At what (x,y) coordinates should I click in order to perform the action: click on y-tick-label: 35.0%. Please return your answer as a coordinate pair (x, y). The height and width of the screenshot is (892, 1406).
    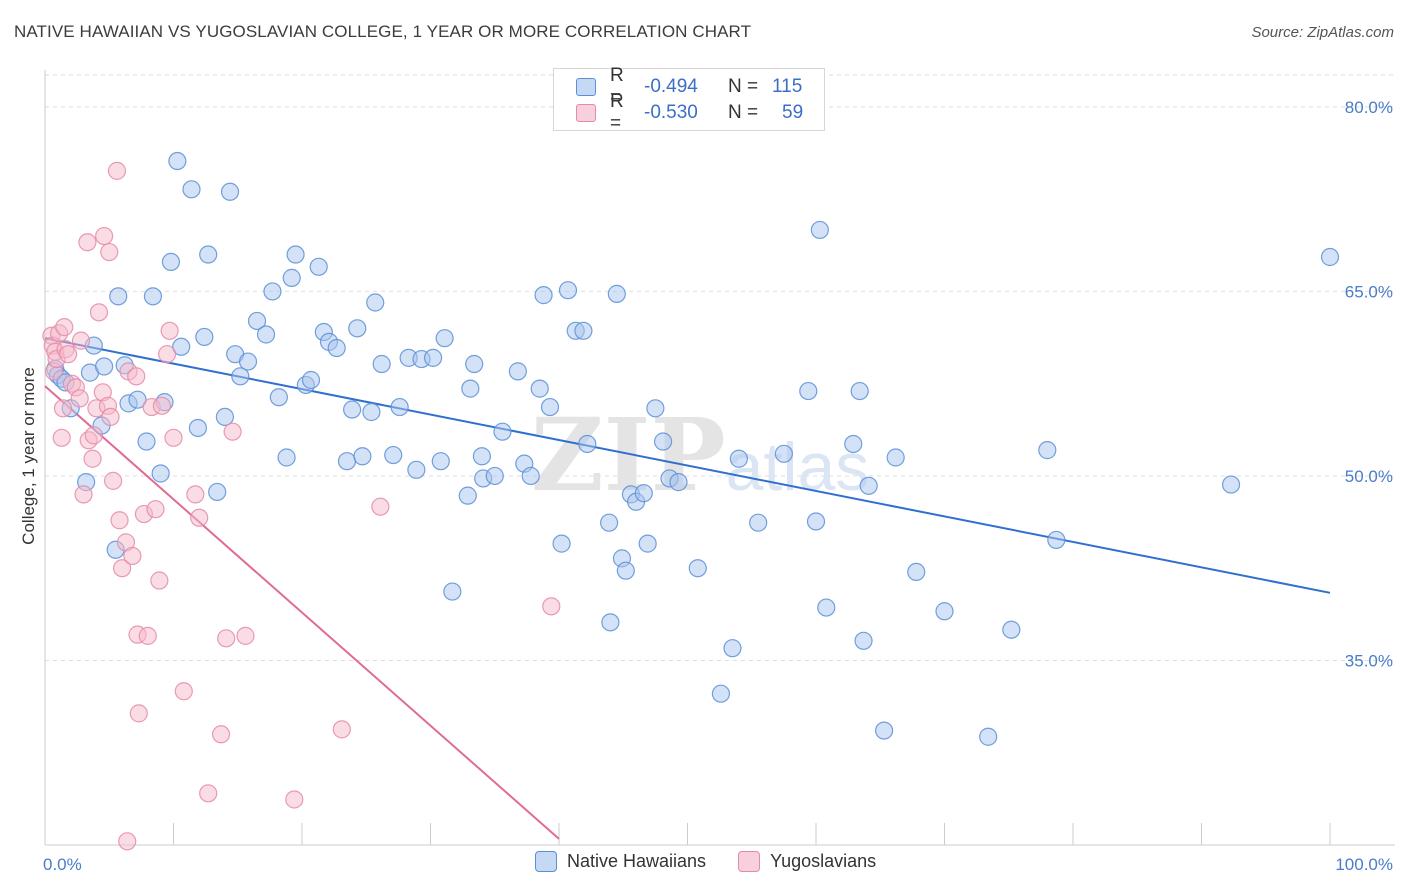
    Looking at the image, I should click on (1369, 660).